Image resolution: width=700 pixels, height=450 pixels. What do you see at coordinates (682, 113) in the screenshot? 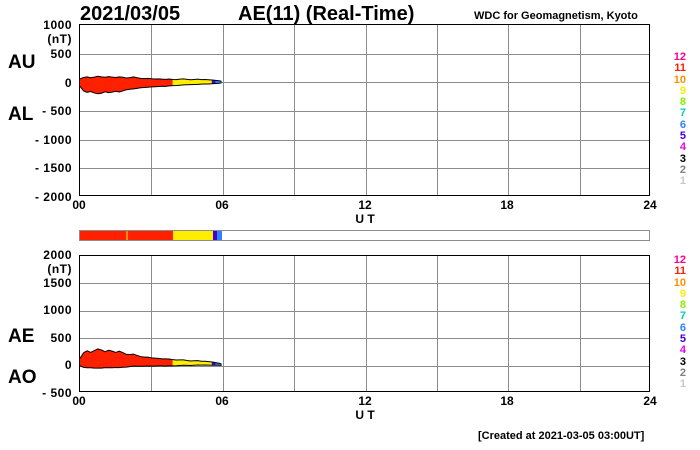
I see `legend-item-7: 7` at bounding box center [682, 113].